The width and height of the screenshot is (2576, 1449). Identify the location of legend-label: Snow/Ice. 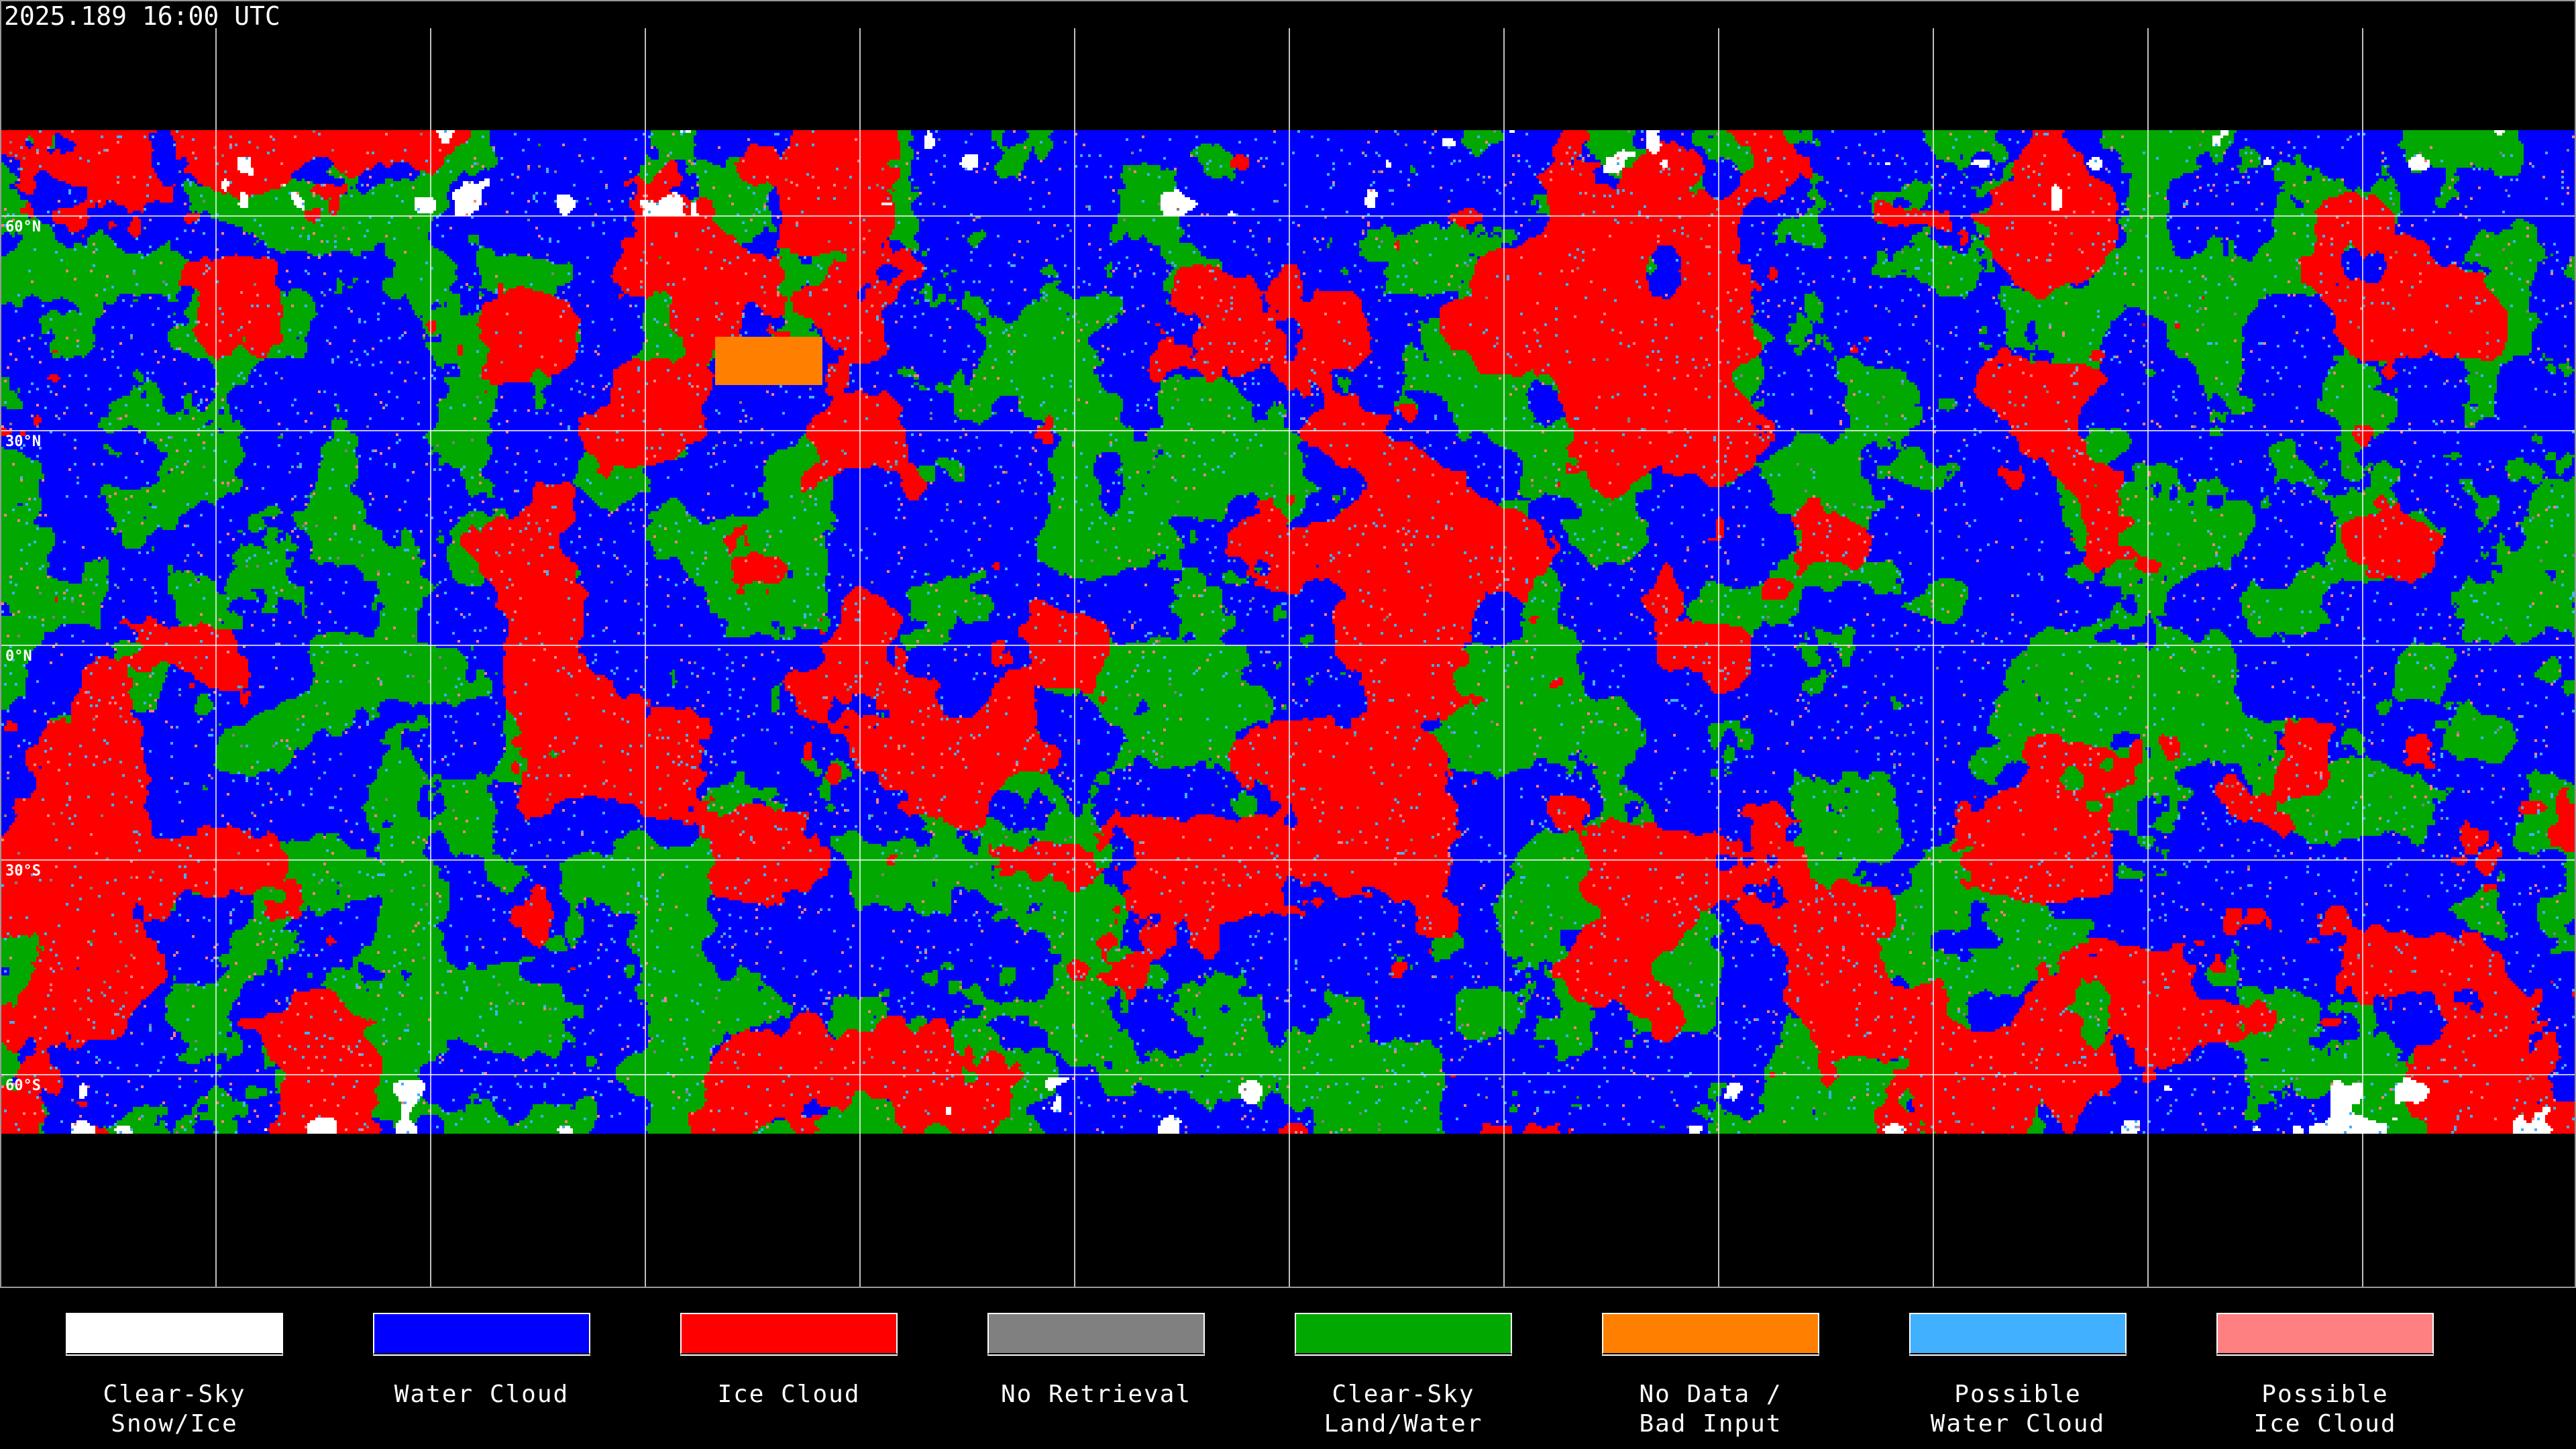
(174, 1424).